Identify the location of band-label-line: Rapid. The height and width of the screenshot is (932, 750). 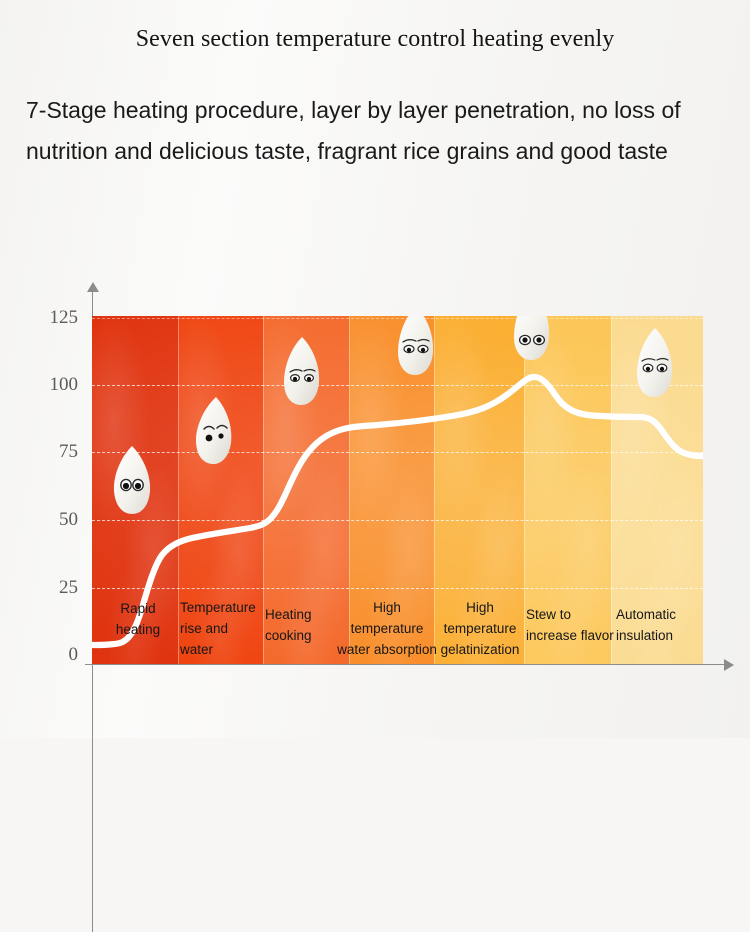
(138, 608).